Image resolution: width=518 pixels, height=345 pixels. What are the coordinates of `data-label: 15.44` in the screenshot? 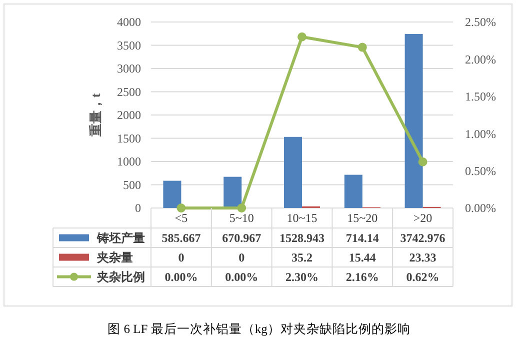 It's located at (362, 257).